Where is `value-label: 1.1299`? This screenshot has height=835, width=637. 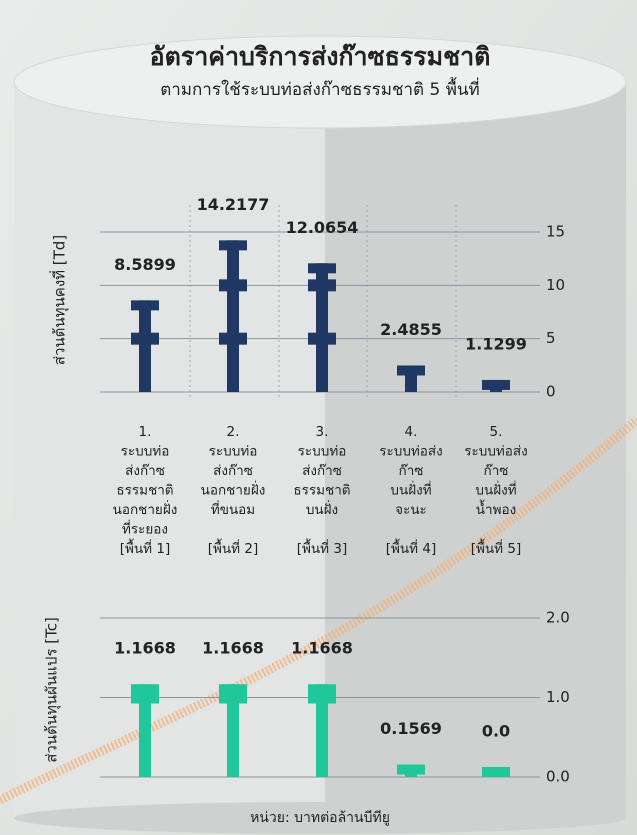
value-label: 1.1299 is located at coordinates (496, 343).